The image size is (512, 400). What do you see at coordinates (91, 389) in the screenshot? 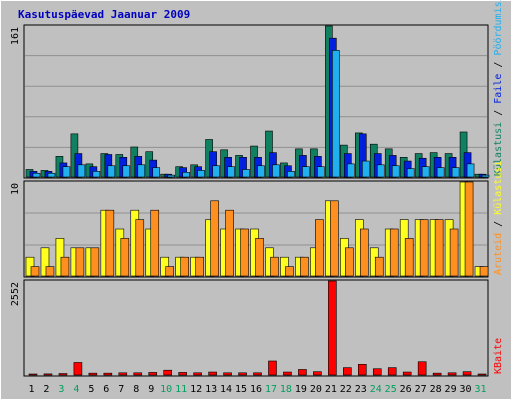
I see `x-tick-label-day-5: 5` at bounding box center [91, 389].